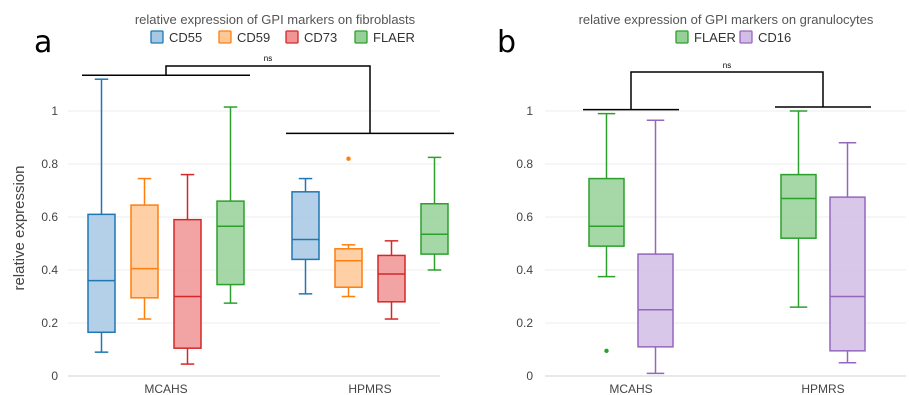 The width and height of the screenshot is (909, 395). Describe the element at coordinates (54, 111) in the screenshot. I see `panel-a-ytick-label: 1` at that location.